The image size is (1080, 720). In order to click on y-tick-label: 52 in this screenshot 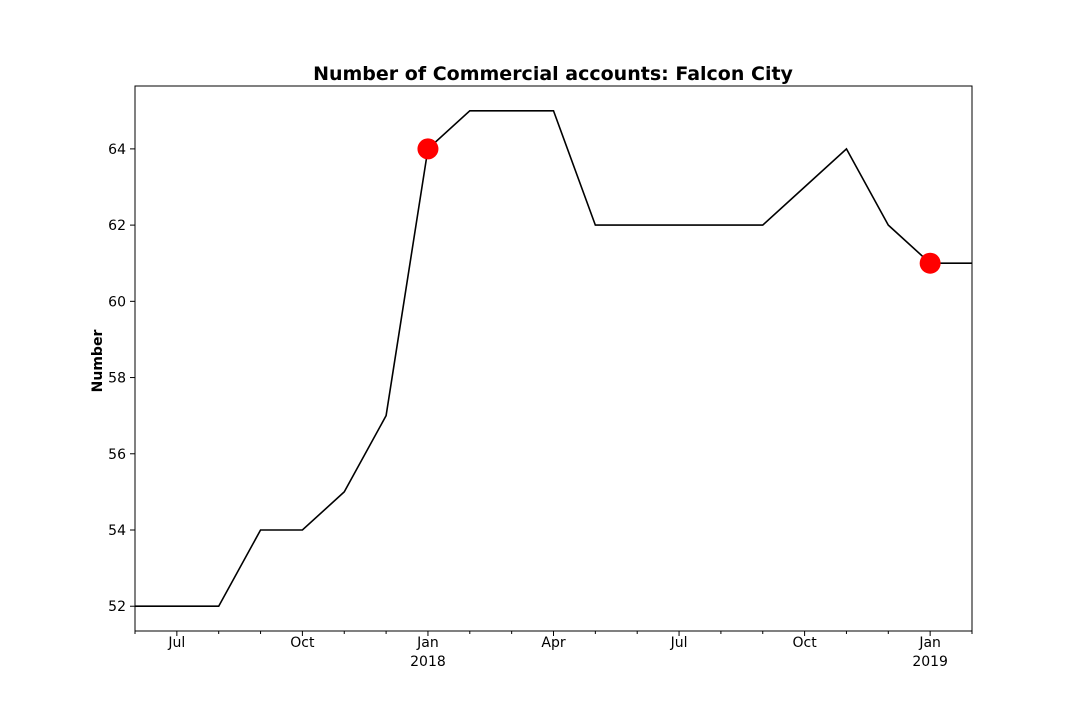, I will do `click(117, 607)`.